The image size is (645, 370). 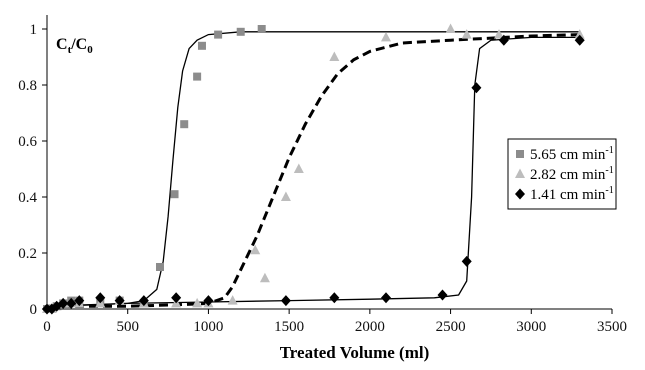 I want to click on y-tick-label: 0.4, so click(x=27, y=198).